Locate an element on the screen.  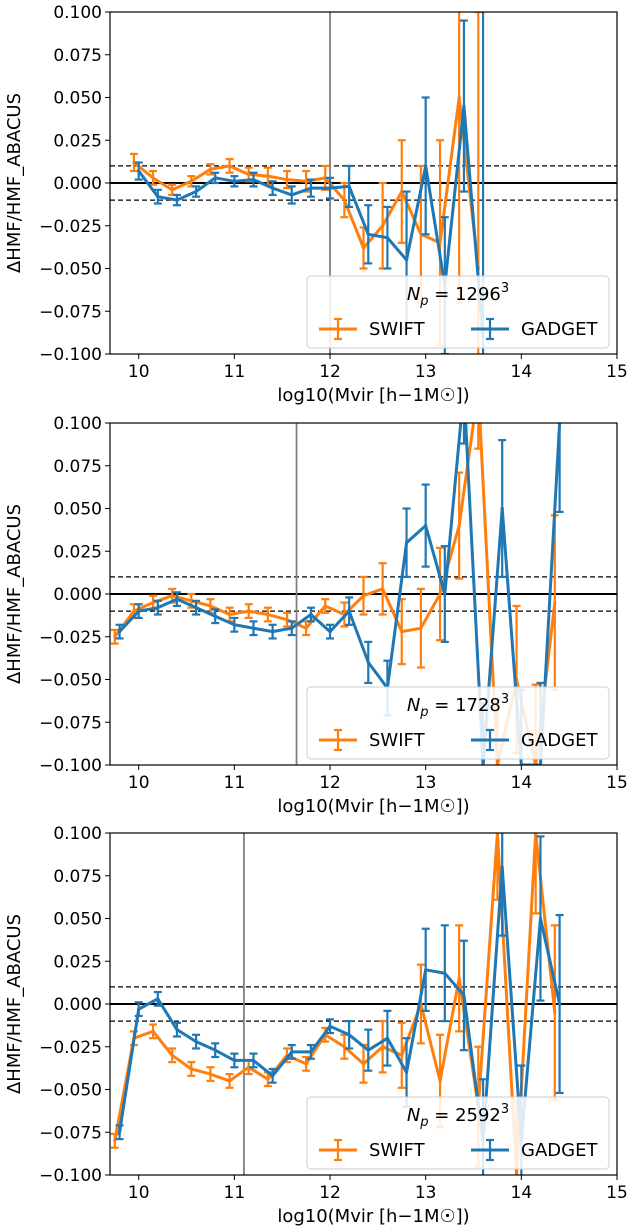
x-tick-label: 12 is located at coordinates (330, 1193).